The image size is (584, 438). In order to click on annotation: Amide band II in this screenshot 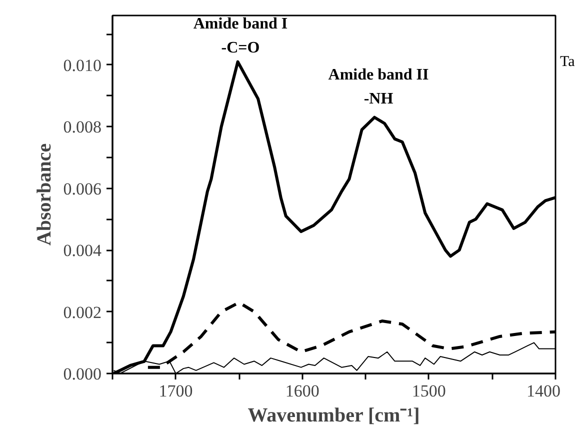, I will do `click(378, 75)`.